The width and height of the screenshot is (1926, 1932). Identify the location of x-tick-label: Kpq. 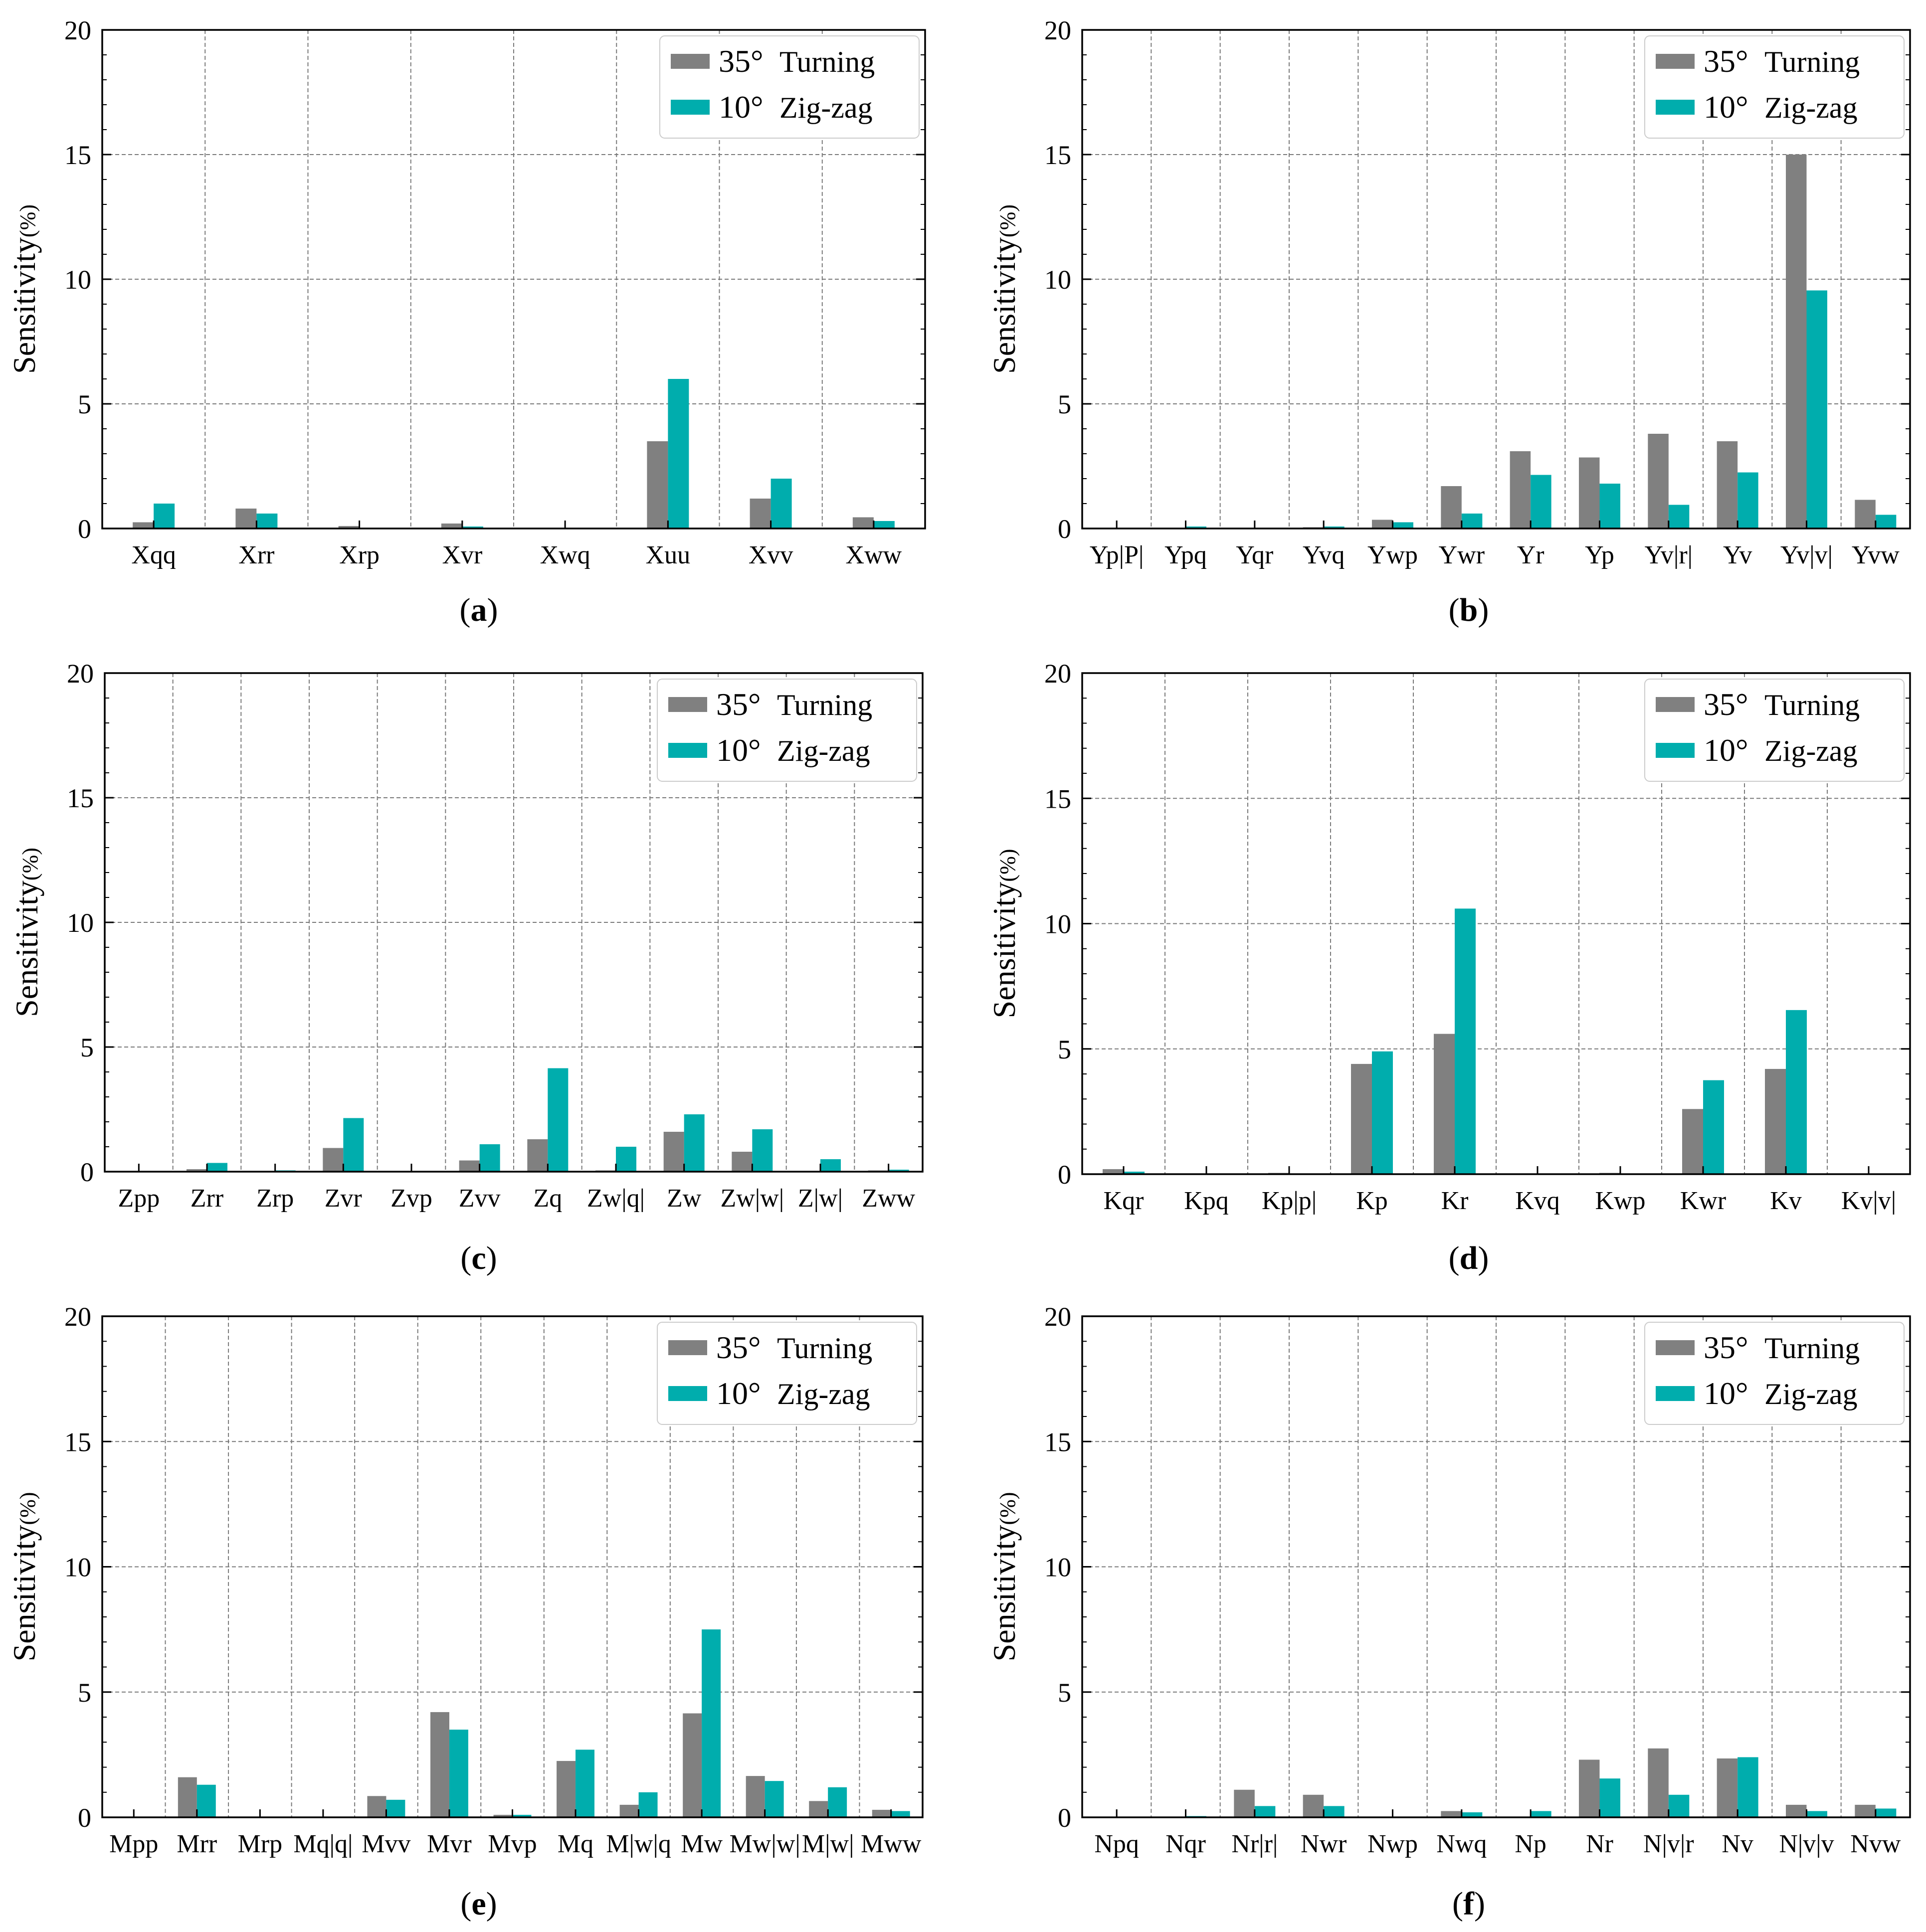
(1206, 1201).